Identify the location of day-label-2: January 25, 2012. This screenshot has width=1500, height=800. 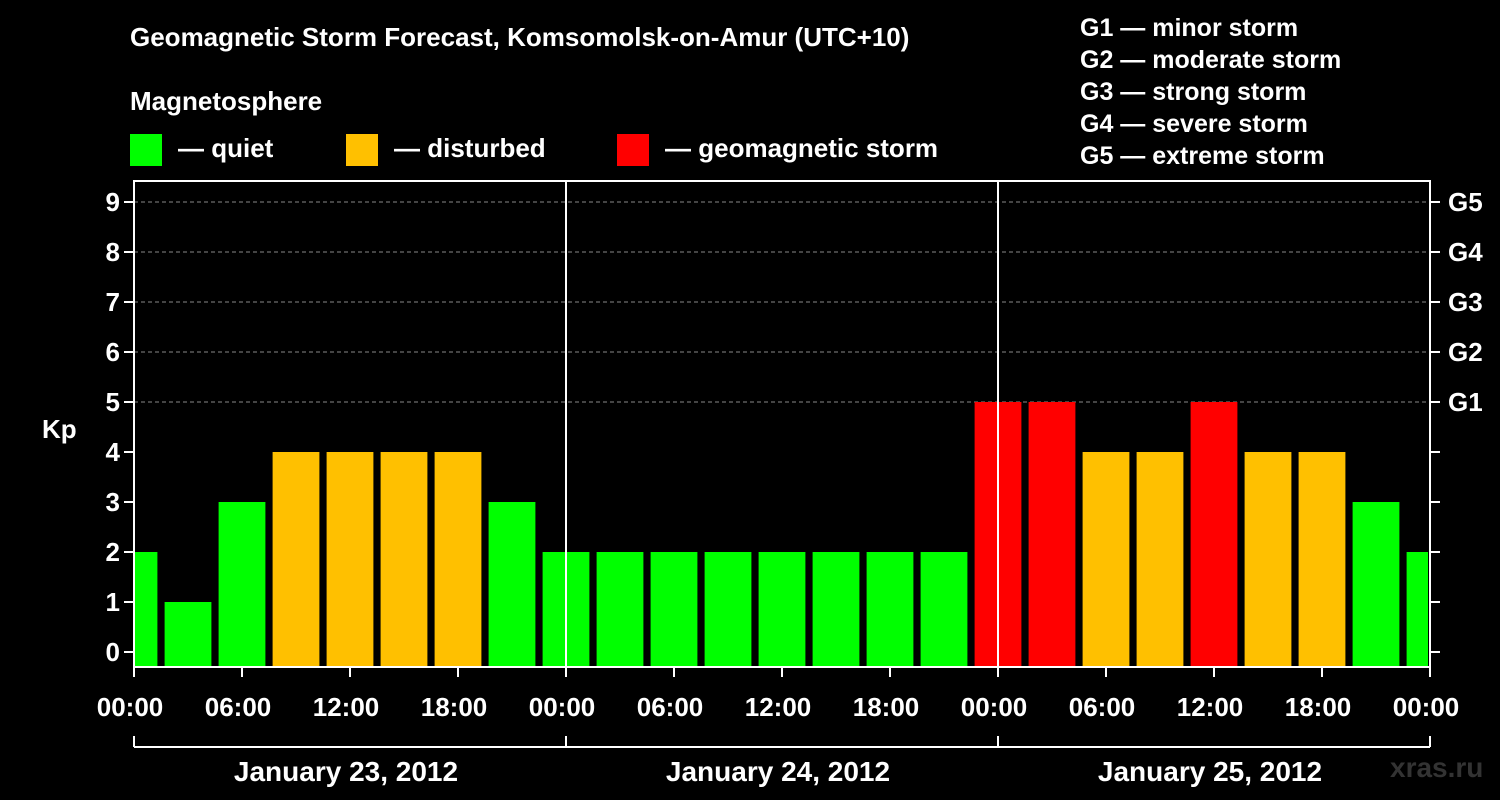
(1210, 771).